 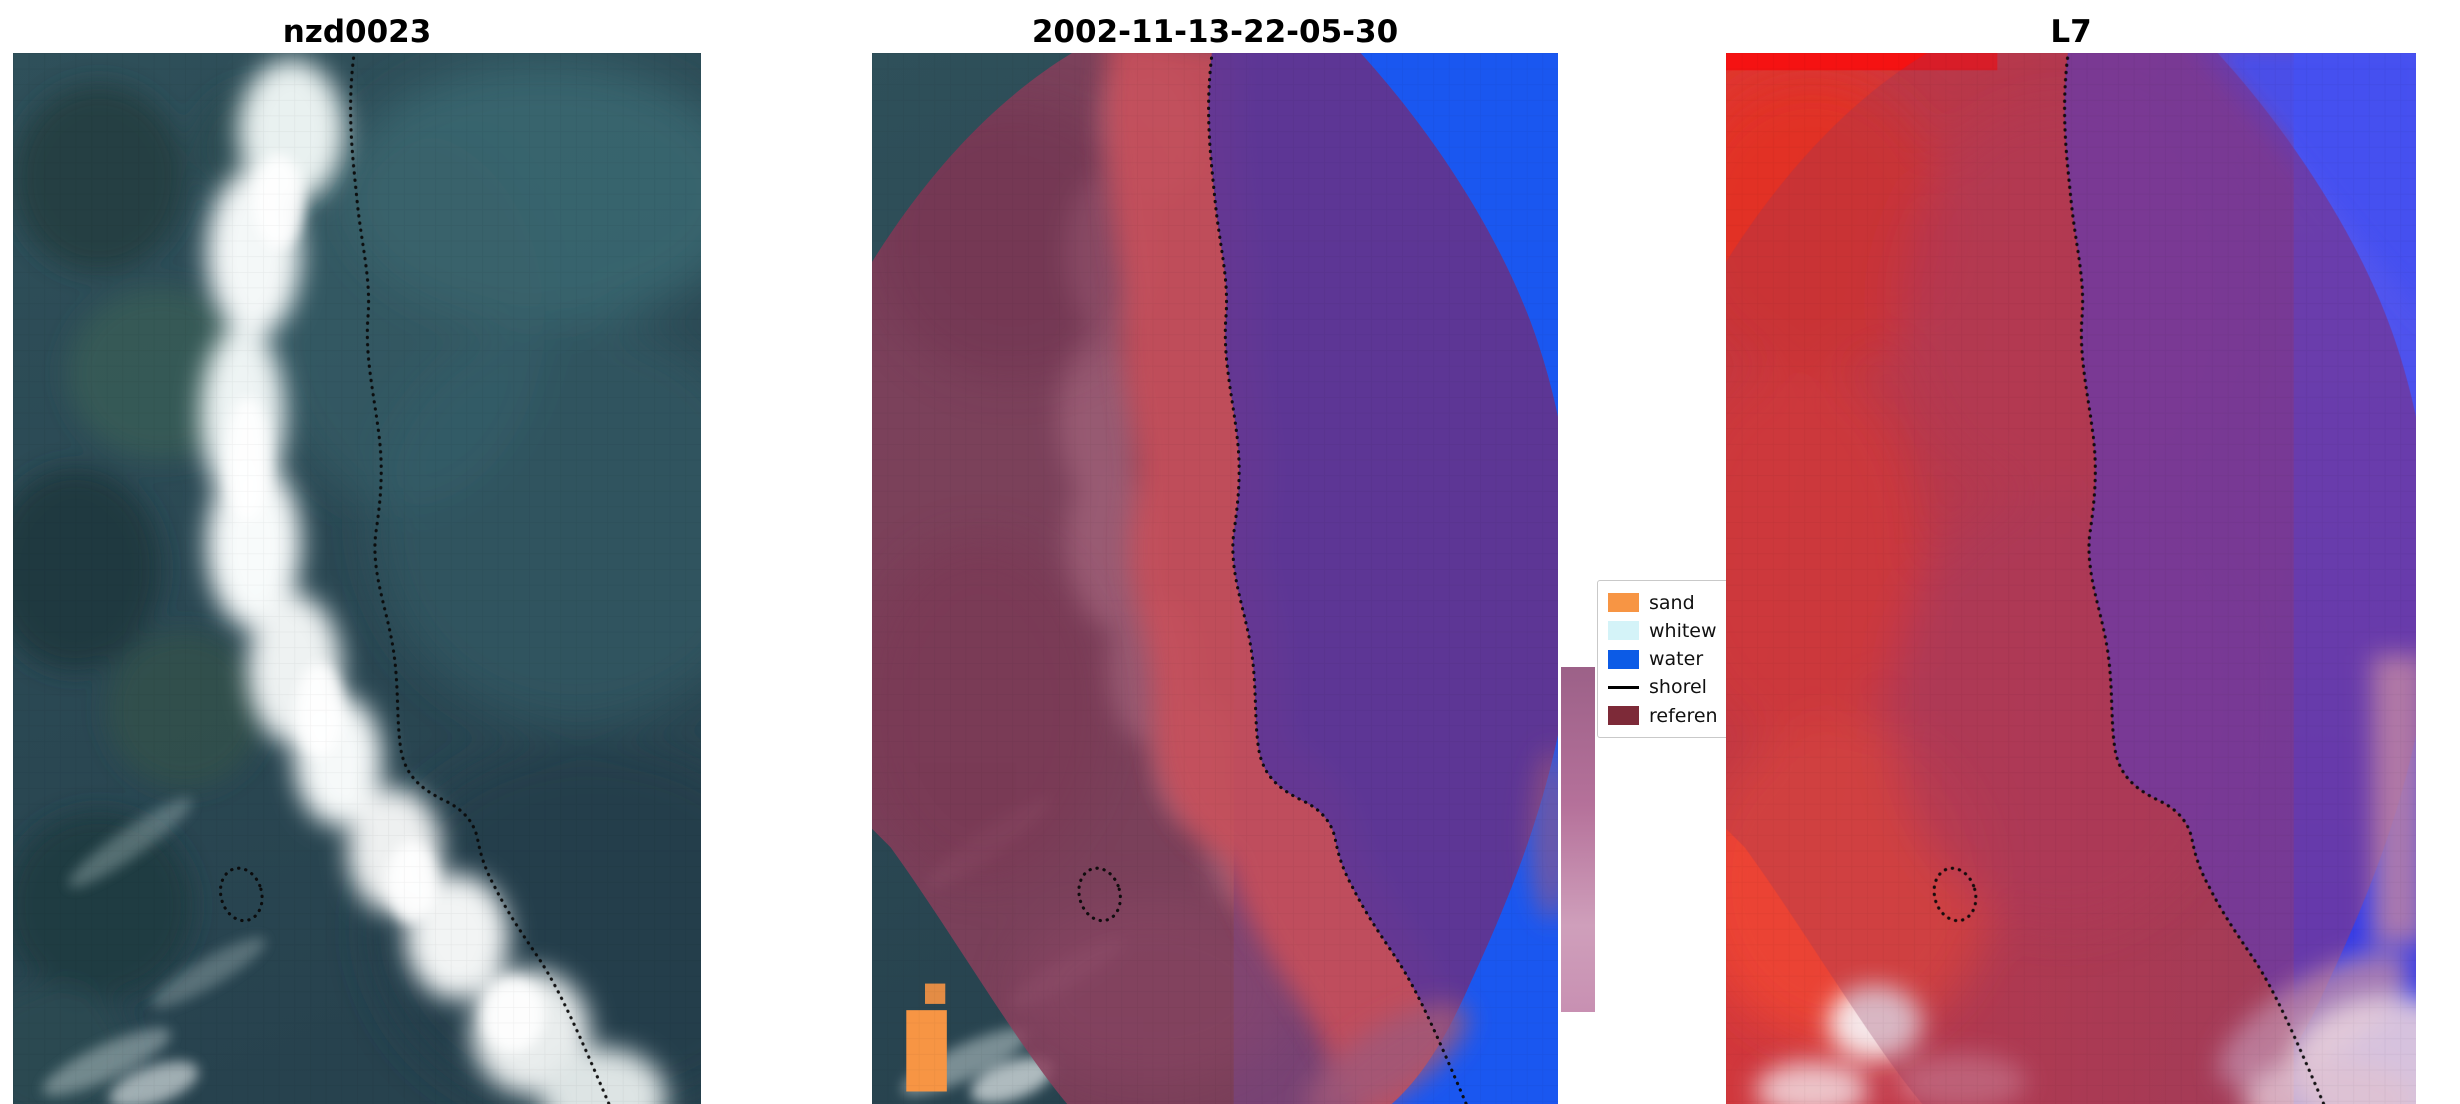 What do you see at coordinates (1623, 659) in the screenshot?
I see `legend-swatch-water` at bounding box center [1623, 659].